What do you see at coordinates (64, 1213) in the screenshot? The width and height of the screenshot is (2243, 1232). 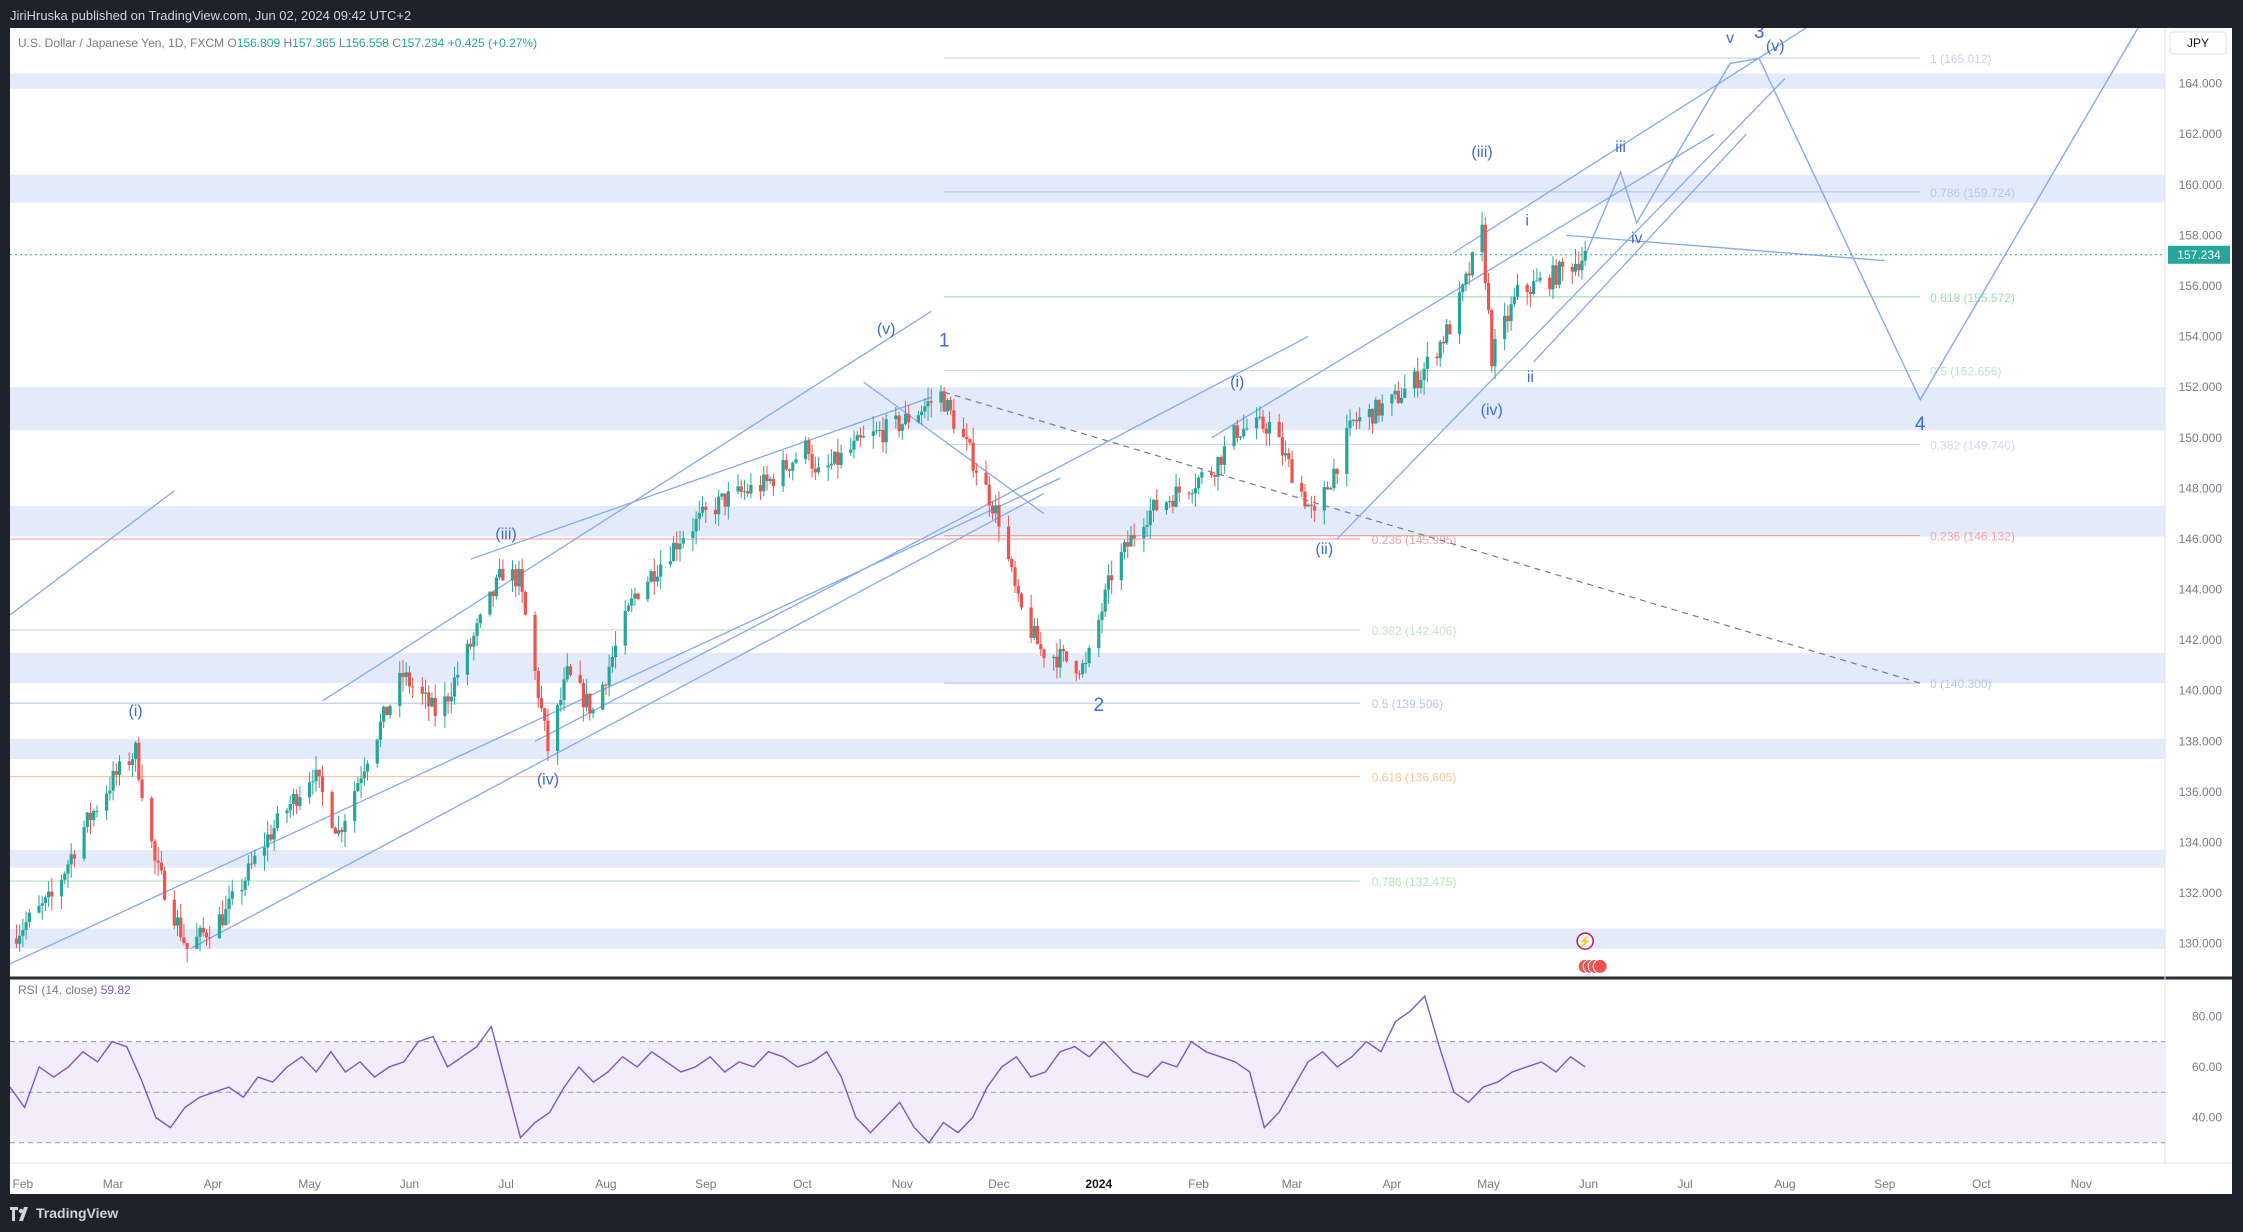 I see `tradingview-logo: TradingView` at bounding box center [64, 1213].